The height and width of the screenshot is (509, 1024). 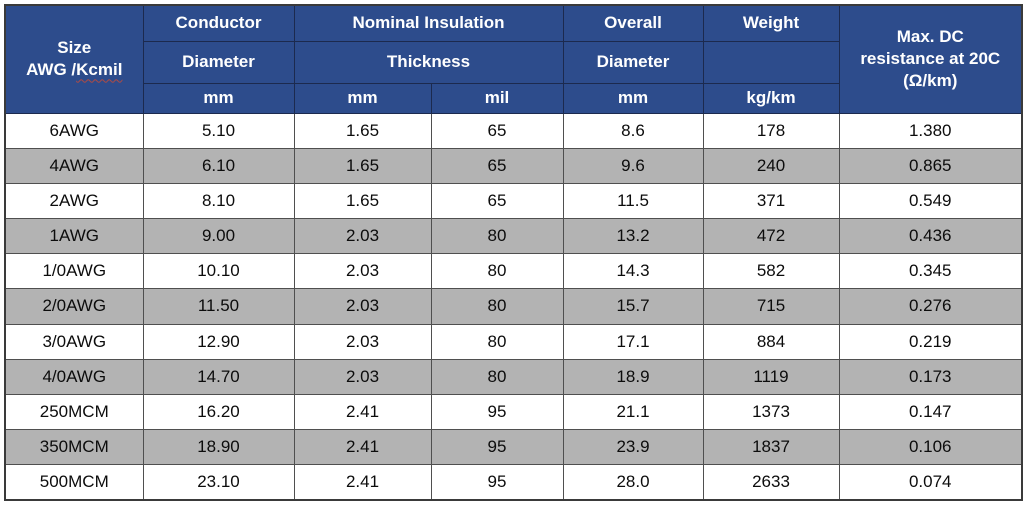 I want to click on cell-weight-kg-km: 582, so click(x=771, y=271).